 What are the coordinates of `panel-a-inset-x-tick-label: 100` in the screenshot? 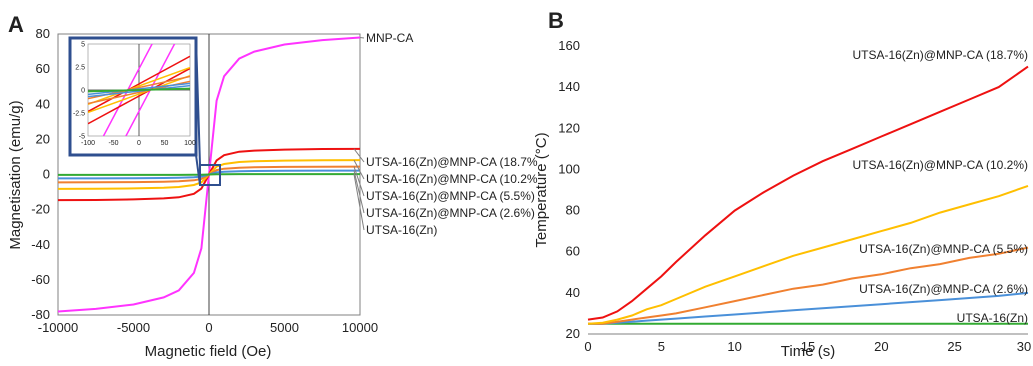 It's located at (190, 143).